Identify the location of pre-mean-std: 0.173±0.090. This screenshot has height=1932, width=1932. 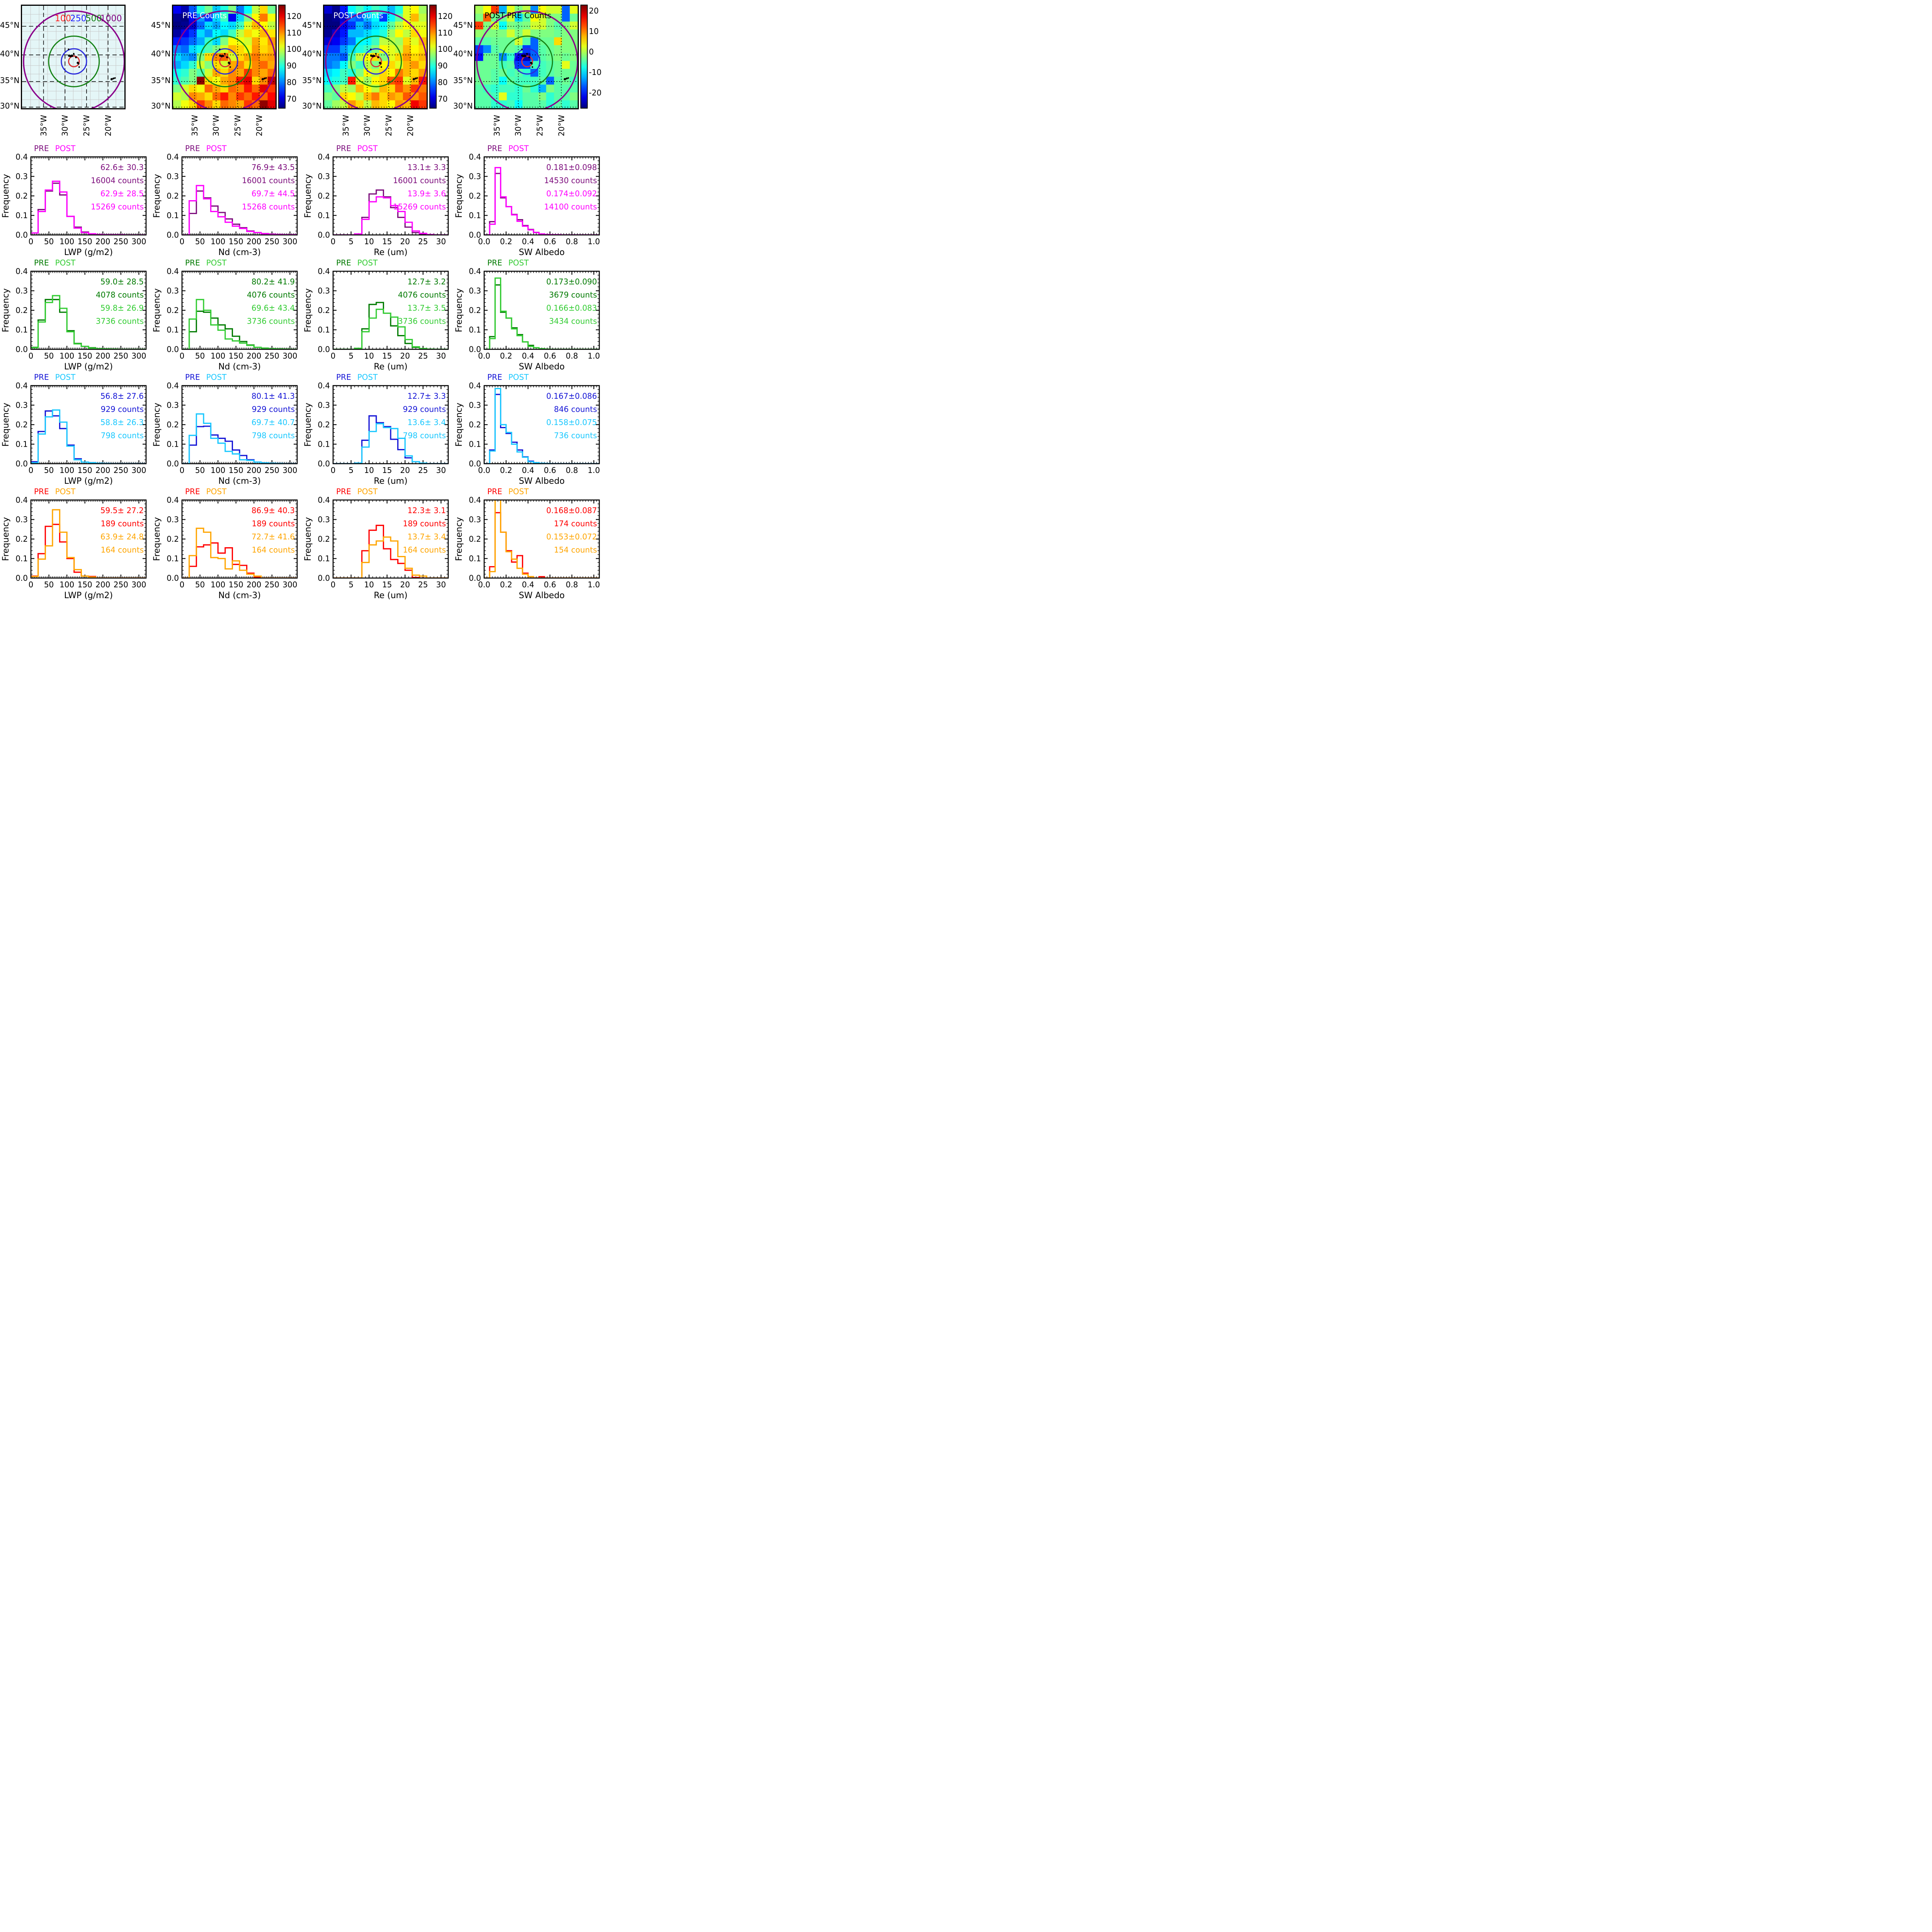
(571, 282).